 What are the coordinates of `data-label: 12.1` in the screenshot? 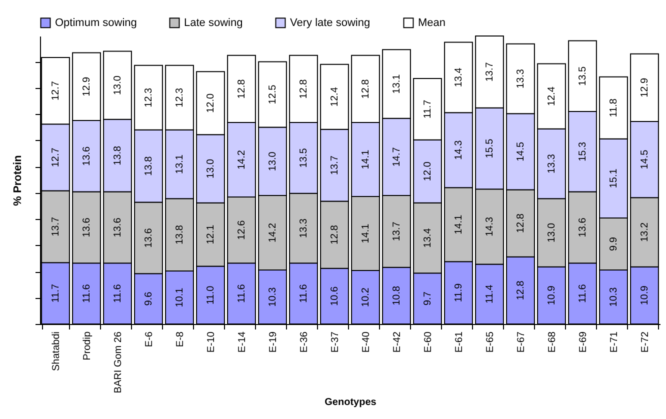 It's located at (211, 234).